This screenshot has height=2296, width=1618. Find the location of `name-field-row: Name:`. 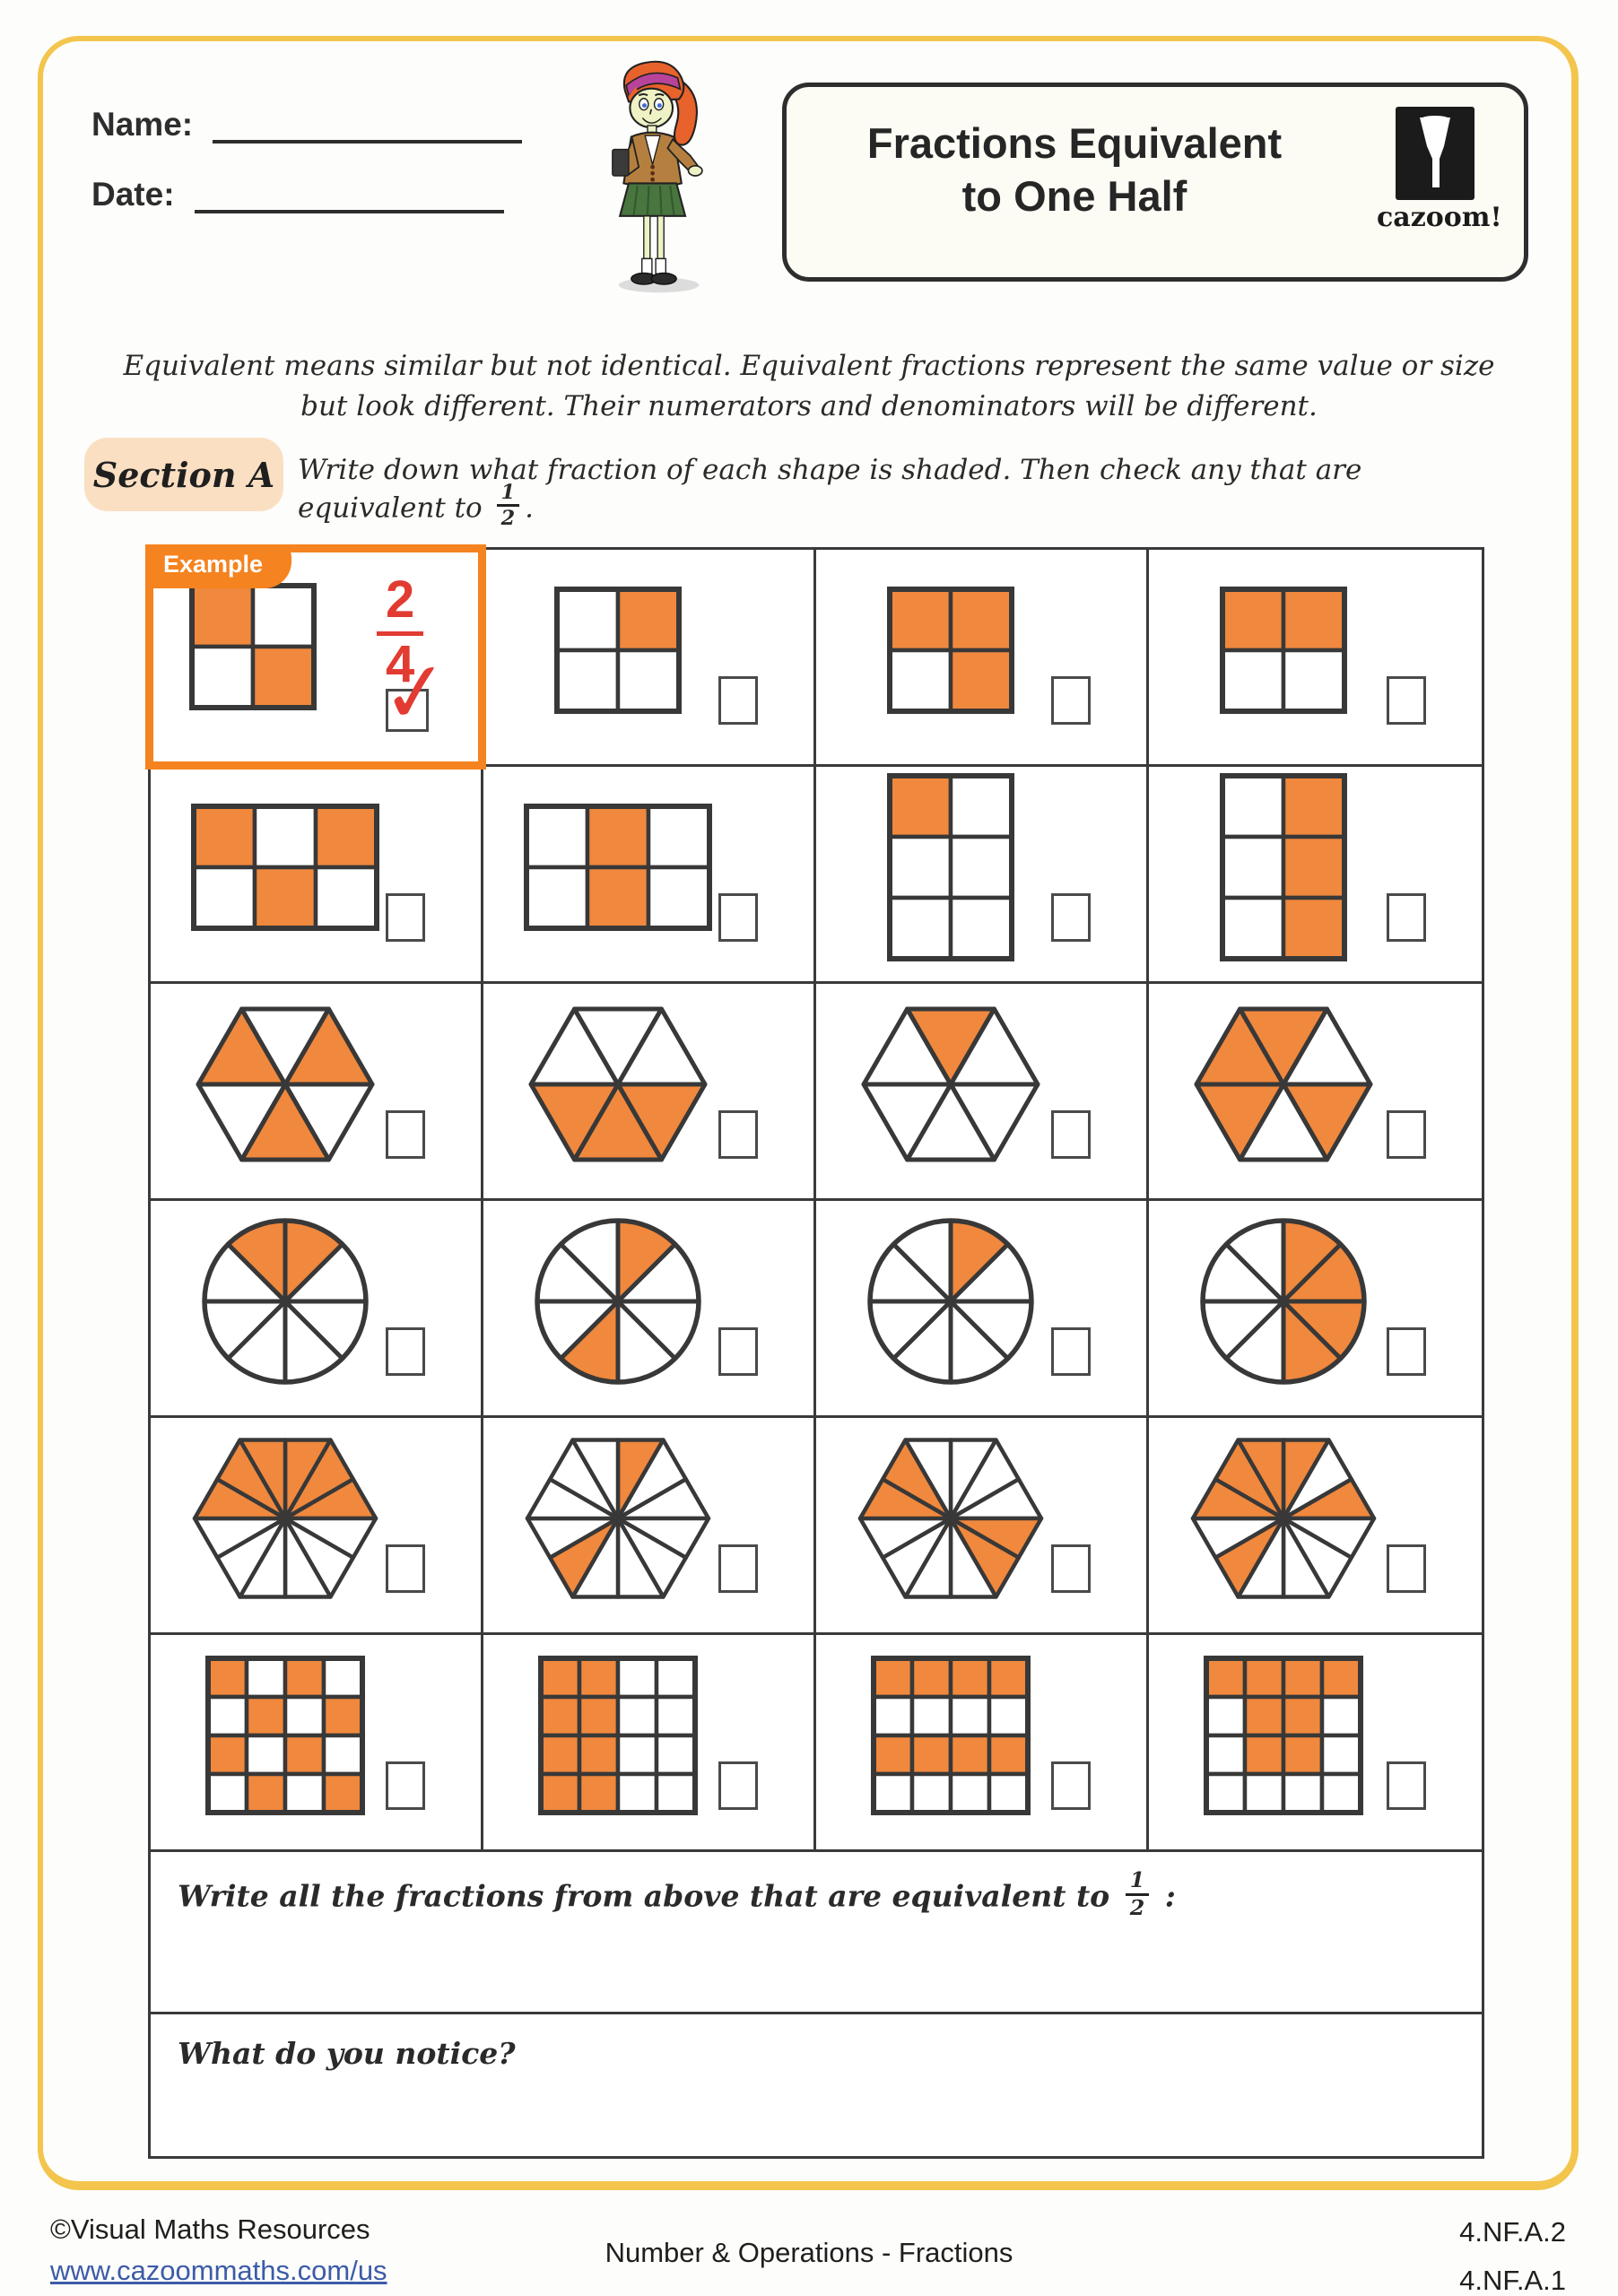

name-field-row: Name: is located at coordinates (307, 125).